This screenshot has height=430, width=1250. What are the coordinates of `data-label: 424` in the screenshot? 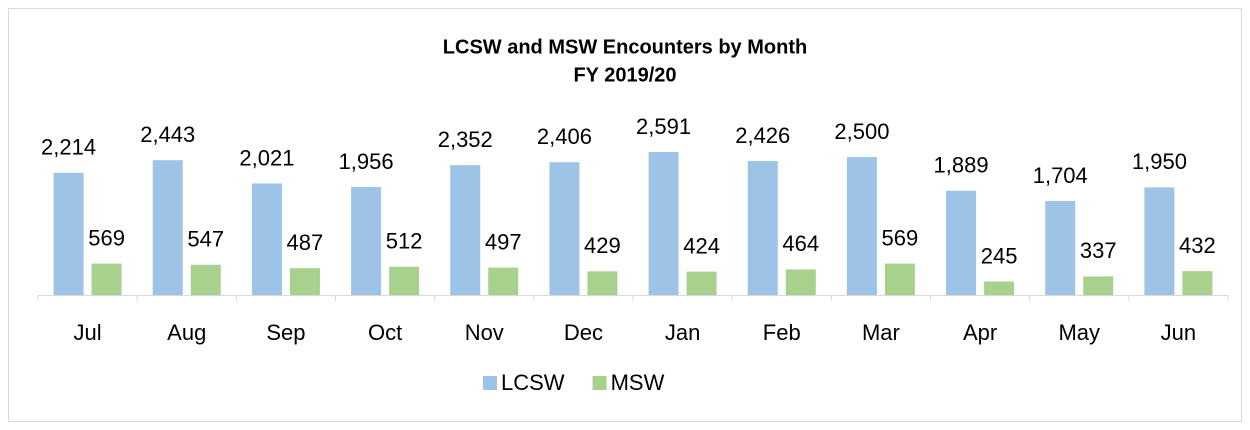 It's located at (701, 245).